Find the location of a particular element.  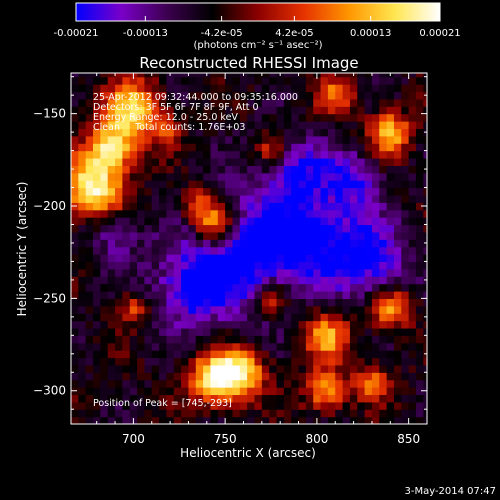

annotation-clean: Clean Total counts: 1.76E+03 is located at coordinates (169, 127).